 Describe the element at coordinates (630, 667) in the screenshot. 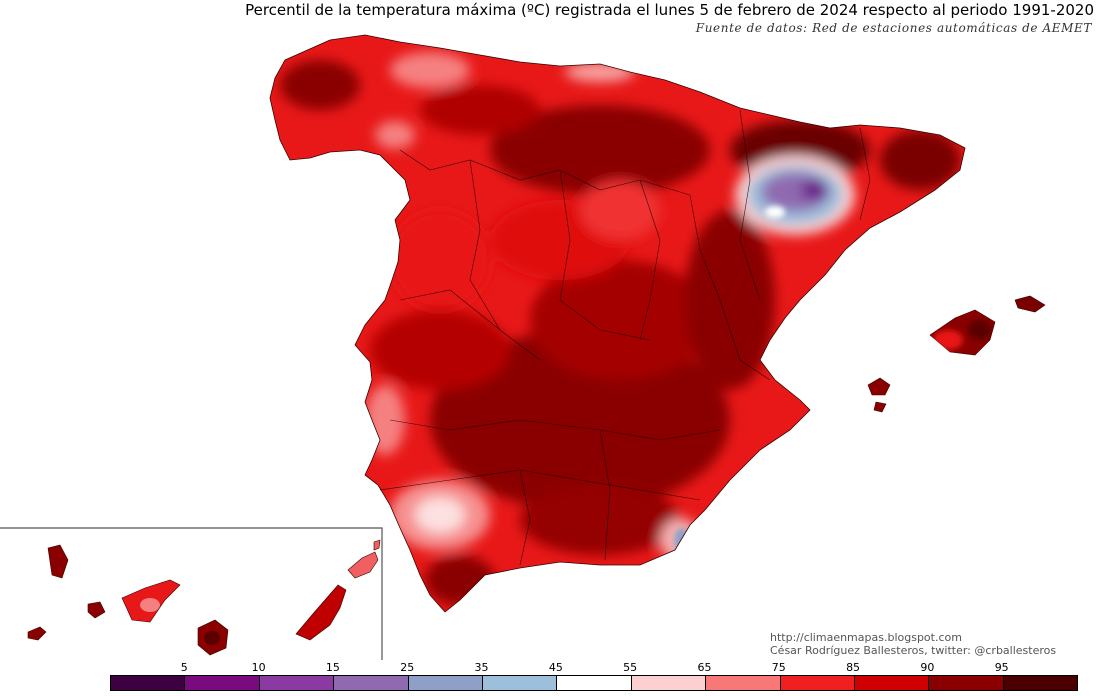

I see `legend-tick-label: 55` at that location.